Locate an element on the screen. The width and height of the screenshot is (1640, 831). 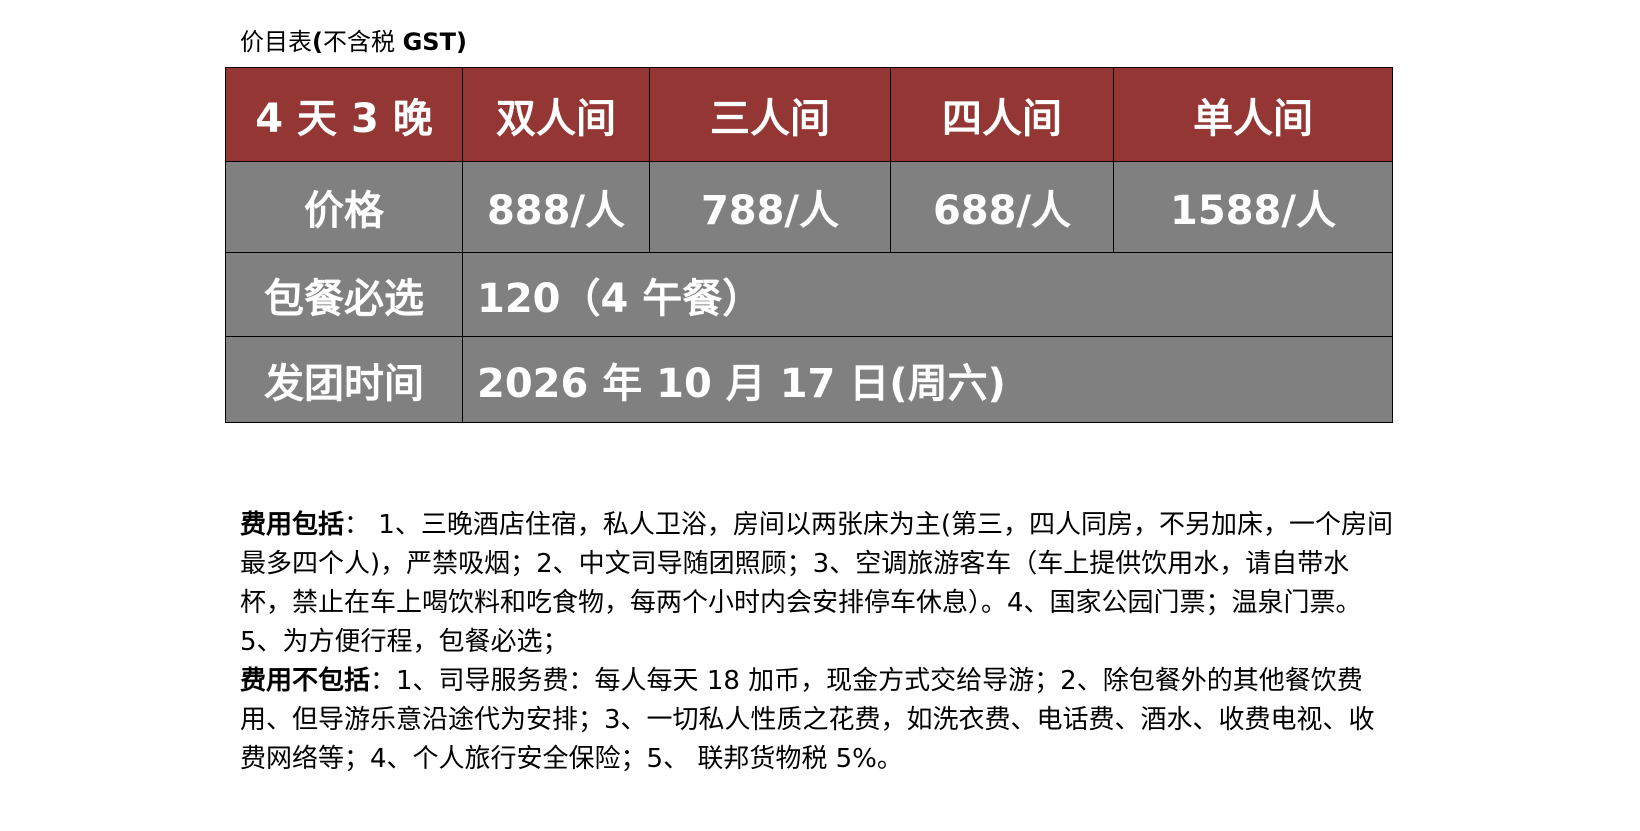
price-cell: 1588/人 is located at coordinates (1253, 207).